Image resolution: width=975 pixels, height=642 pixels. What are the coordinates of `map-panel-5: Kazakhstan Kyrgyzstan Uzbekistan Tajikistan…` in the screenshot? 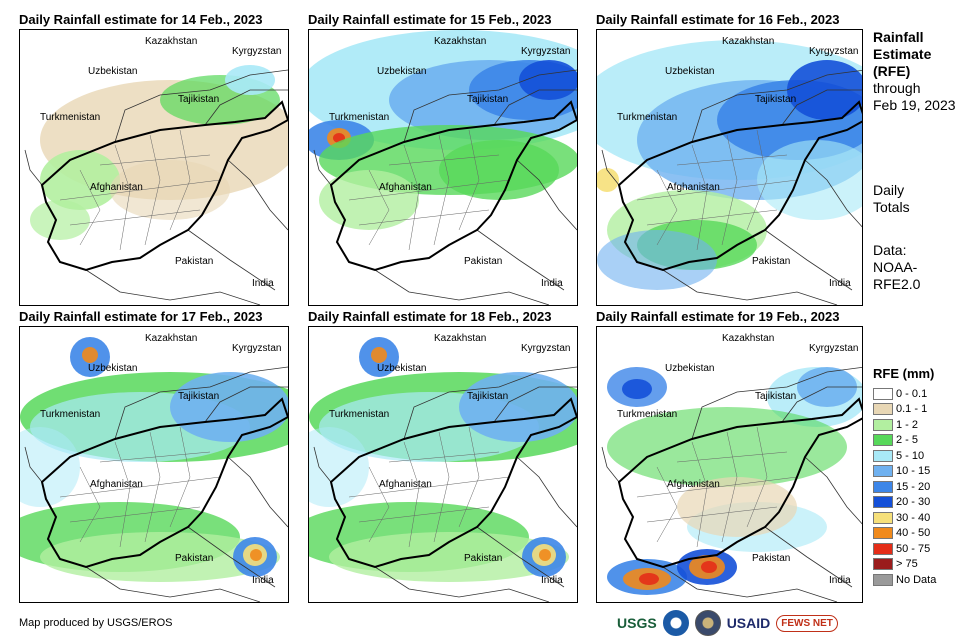 It's located at (443, 464).